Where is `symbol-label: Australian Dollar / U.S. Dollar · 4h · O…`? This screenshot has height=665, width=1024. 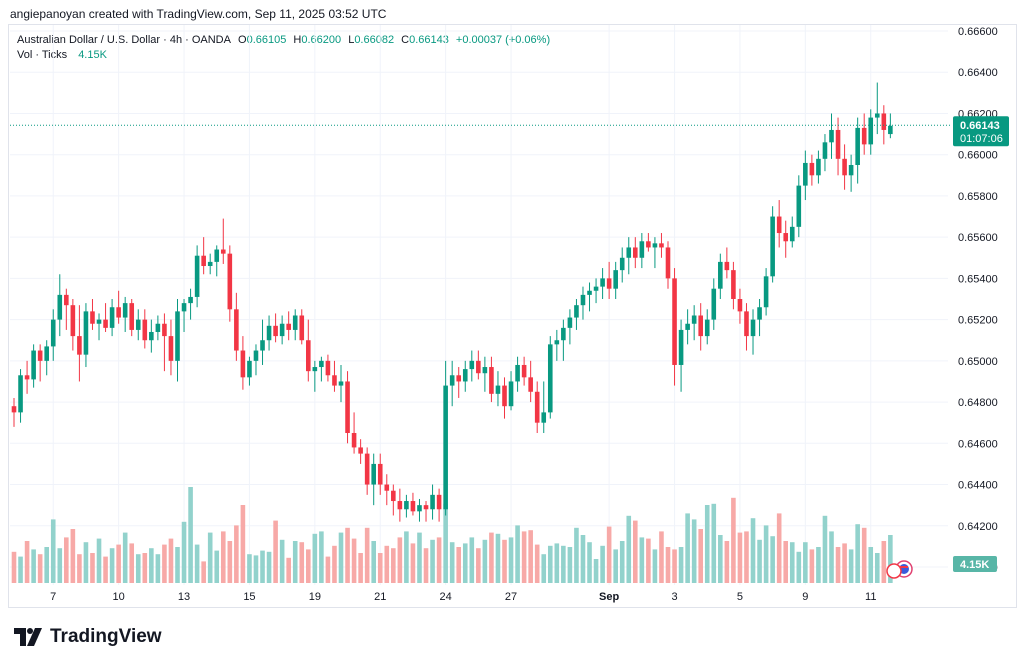
symbol-label: Australian Dollar / U.S. Dollar · 4h · O… is located at coordinates (124, 40).